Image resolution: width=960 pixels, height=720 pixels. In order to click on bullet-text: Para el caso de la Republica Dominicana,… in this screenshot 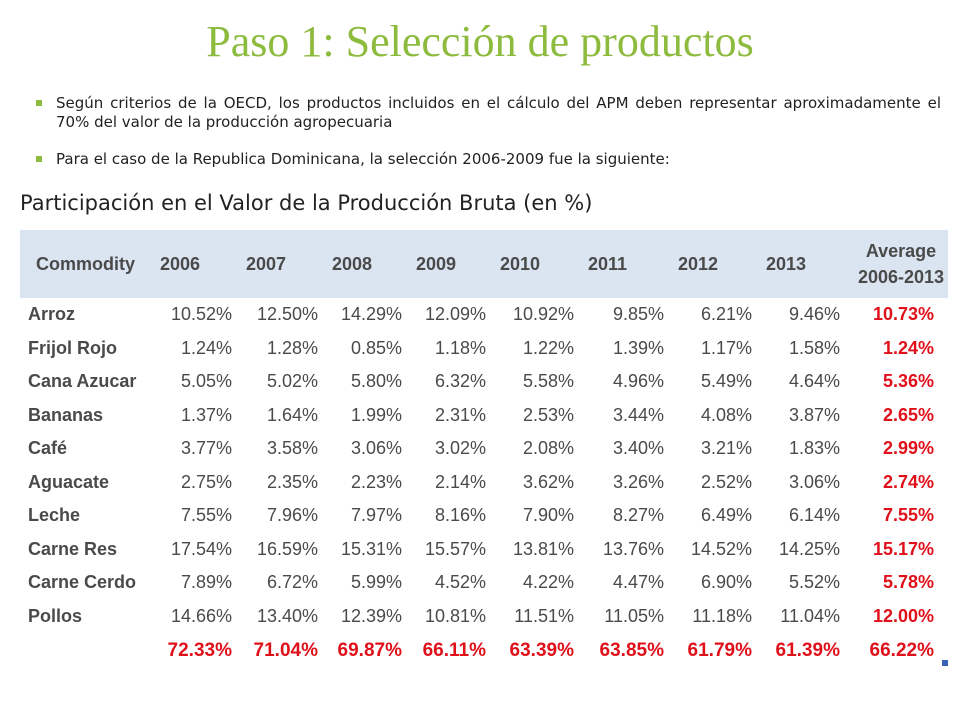, I will do `click(363, 159)`.